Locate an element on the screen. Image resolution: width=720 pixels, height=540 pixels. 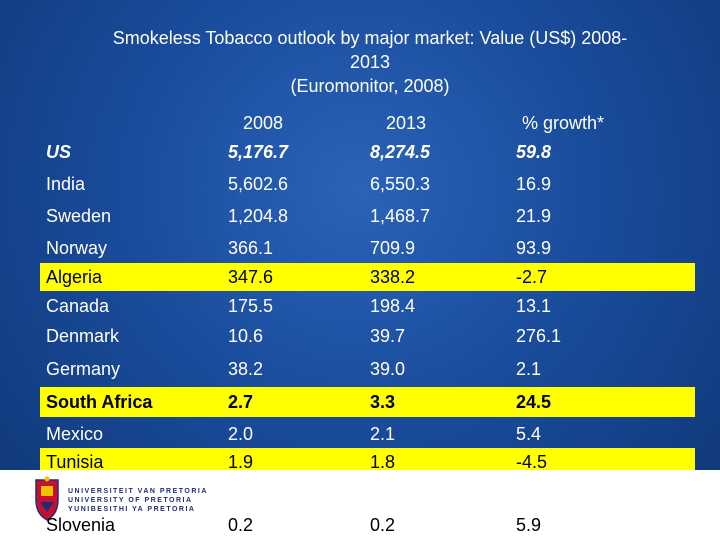
country-cell: Algeria is located at coordinates (74, 277).